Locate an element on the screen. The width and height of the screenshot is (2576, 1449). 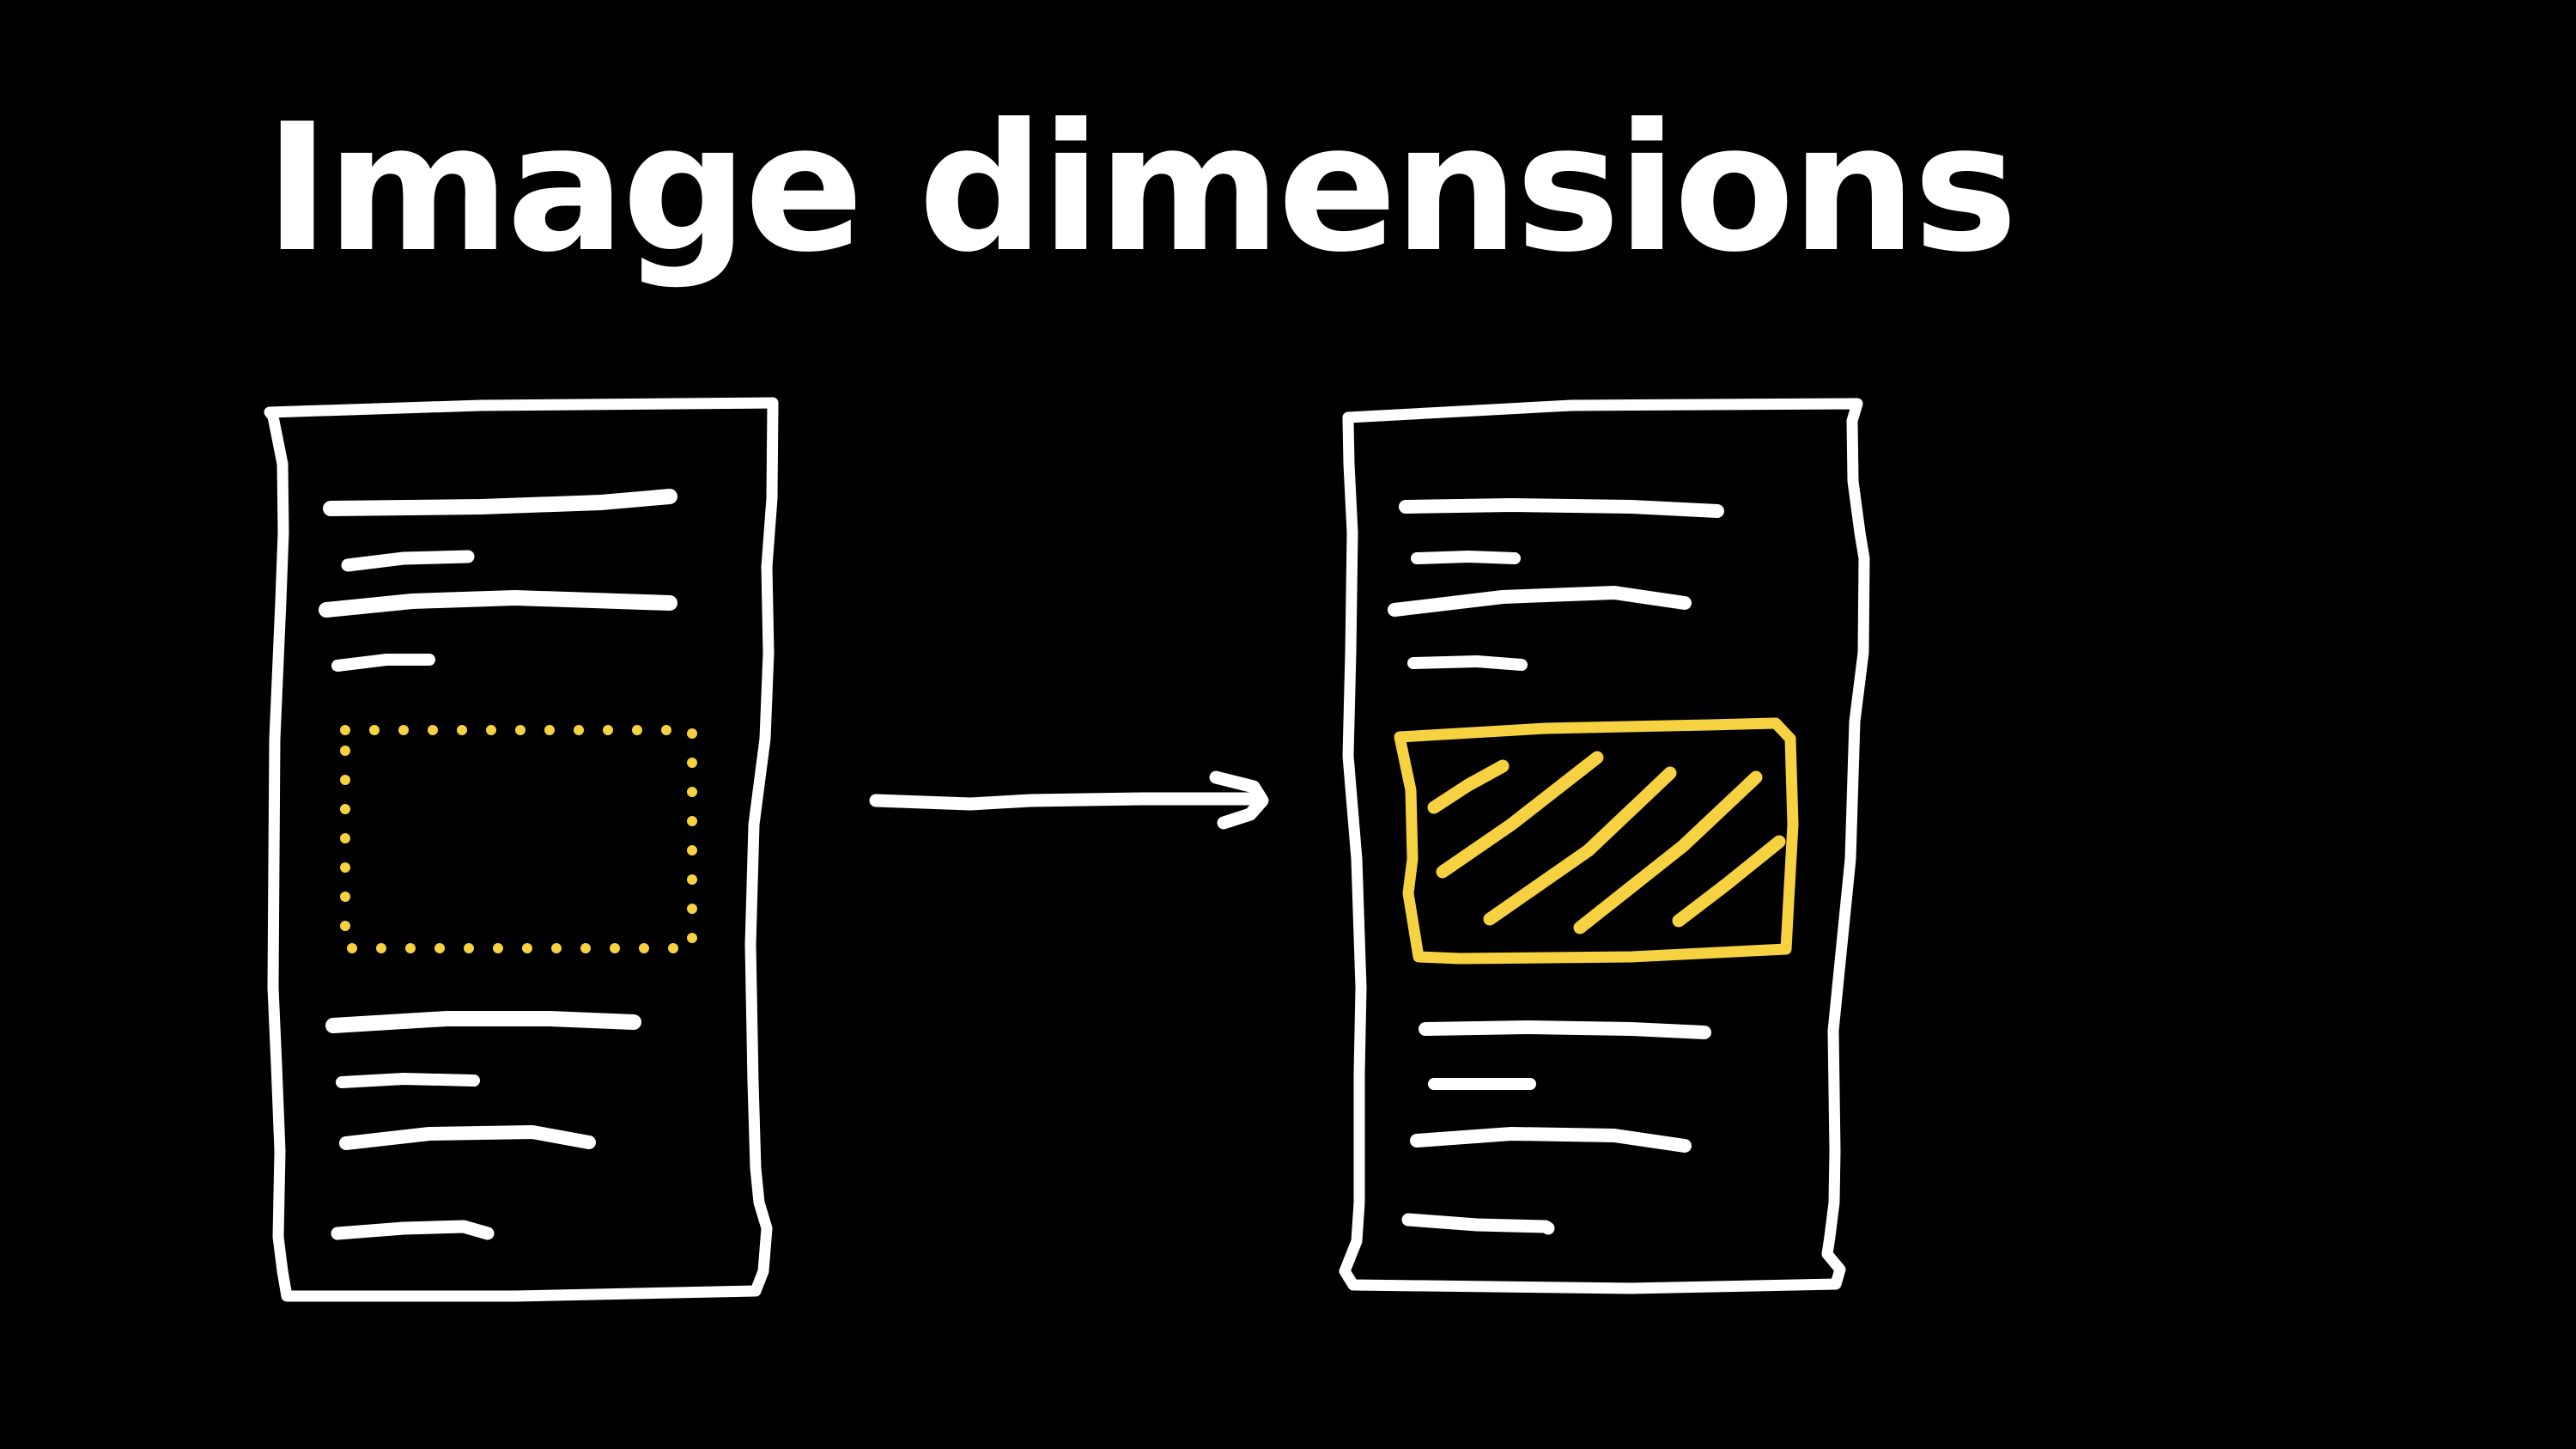
hatch-marks is located at coordinates (1606, 843).